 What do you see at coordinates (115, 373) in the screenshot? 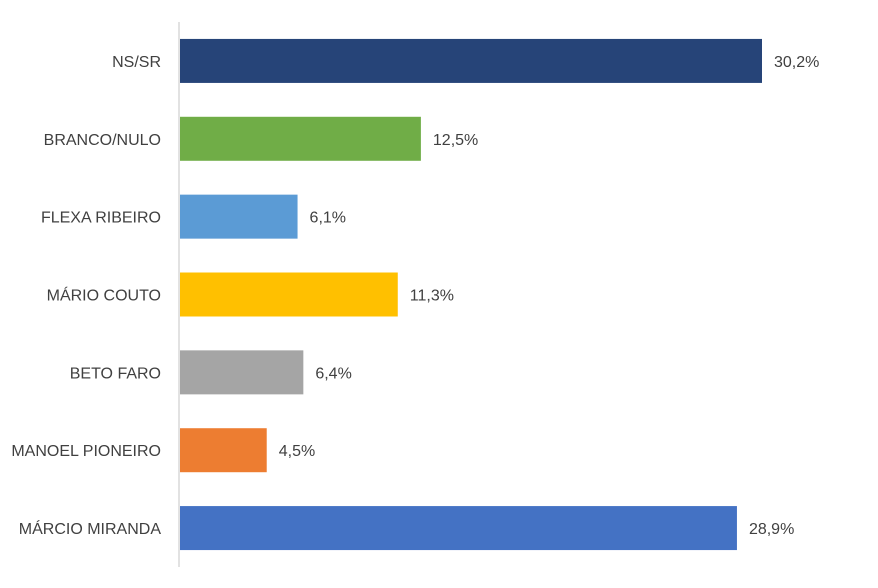
I see `category-label: BETO FARO` at bounding box center [115, 373].